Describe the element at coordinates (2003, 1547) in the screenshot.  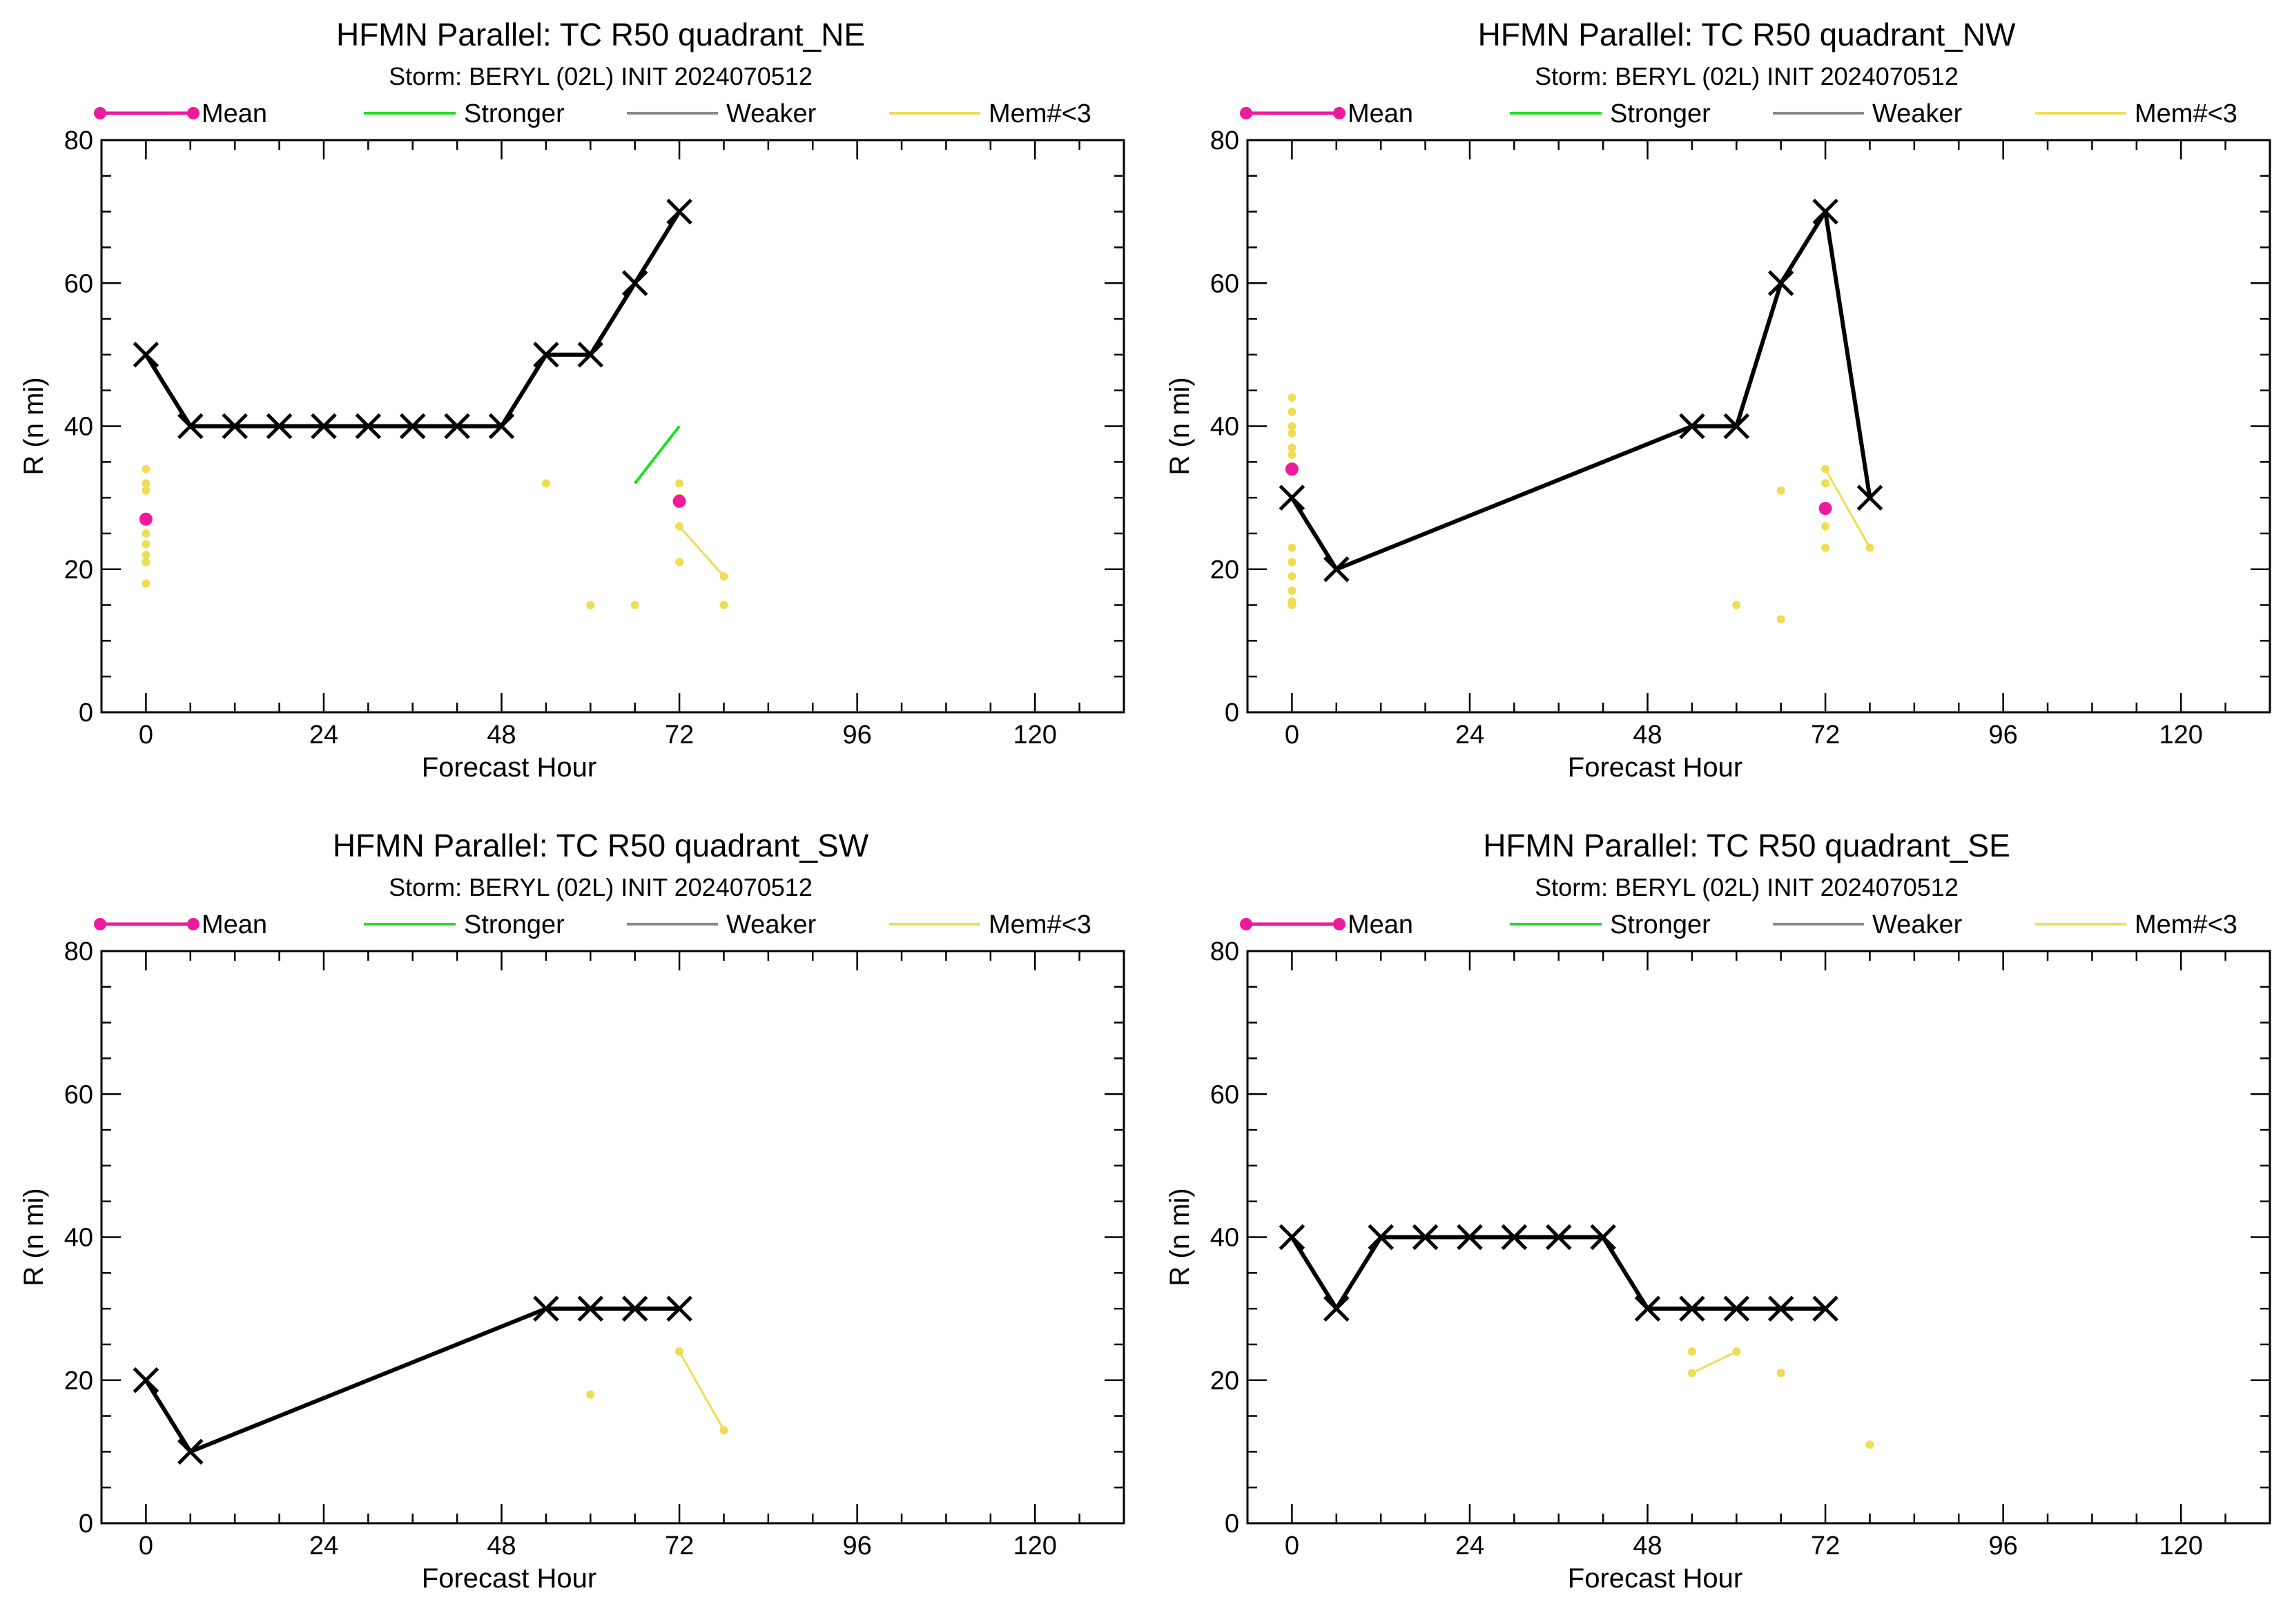
I see `x-tick-label: 96` at that location.